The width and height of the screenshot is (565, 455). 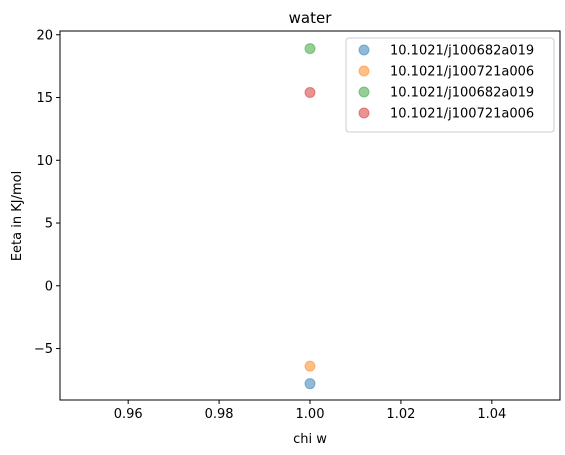 I want to click on y-axis-ticks: −5 0 5 10 15 20, so click(x=47, y=192).